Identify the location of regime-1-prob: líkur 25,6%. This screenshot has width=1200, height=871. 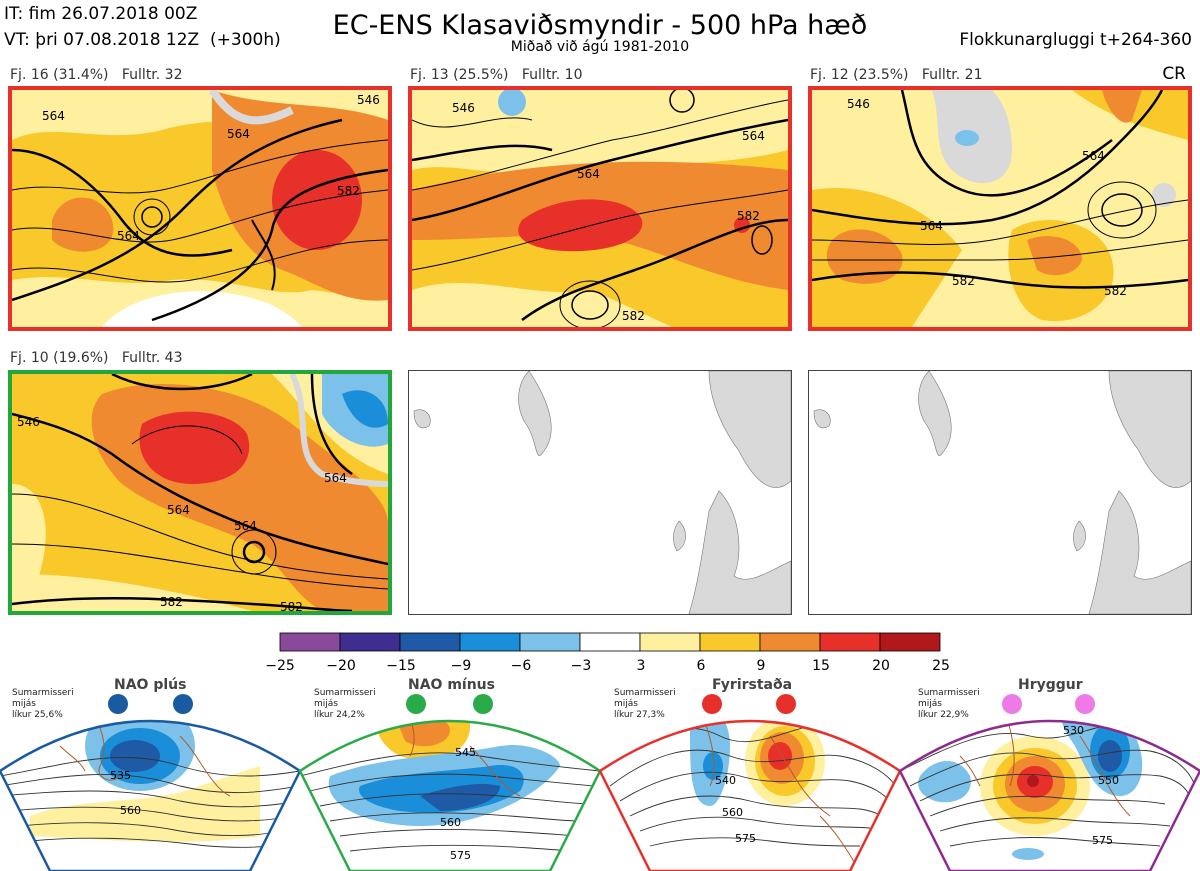
(37, 715).